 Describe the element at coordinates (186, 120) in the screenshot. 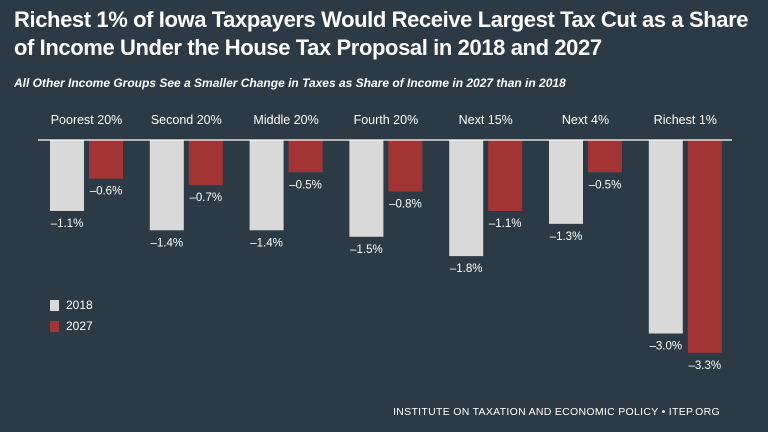

I see `category-label: Second 20%` at that location.